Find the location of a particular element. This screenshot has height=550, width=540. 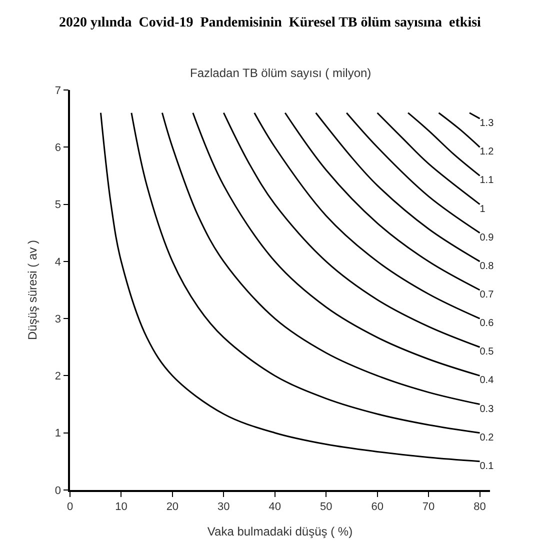

y-tick-label: 6 is located at coordinates (58, 148).